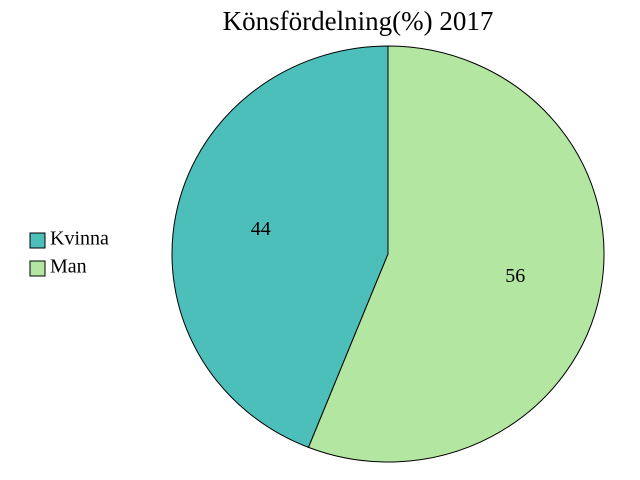 Image resolution: width=640 pixels, height=480 pixels. I want to click on chart-title: Könsfördelning(%) 2017, so click(358, 21).